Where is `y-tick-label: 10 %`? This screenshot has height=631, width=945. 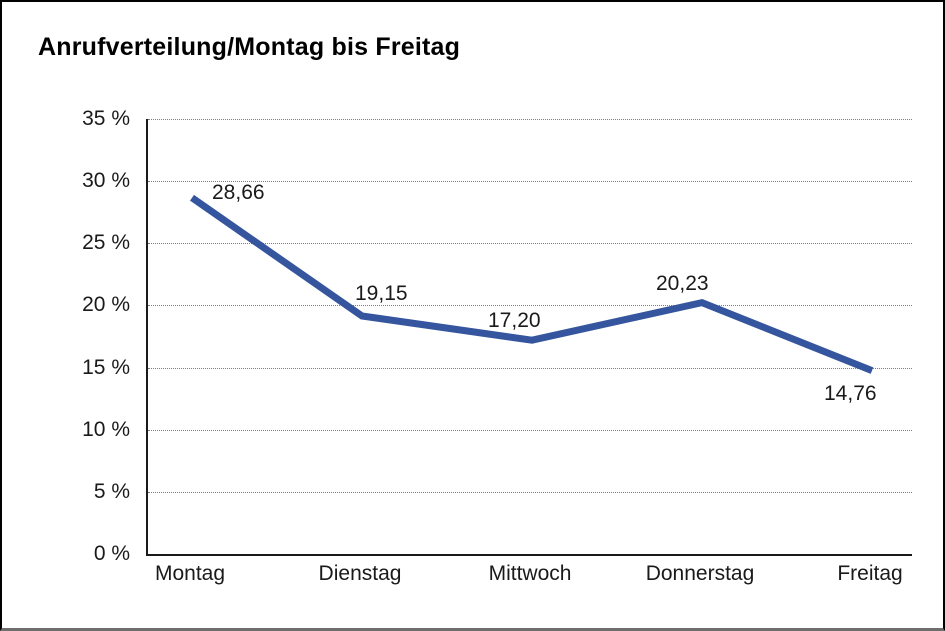 y-tick-label: 10 % is located at coordinates (106, 429).